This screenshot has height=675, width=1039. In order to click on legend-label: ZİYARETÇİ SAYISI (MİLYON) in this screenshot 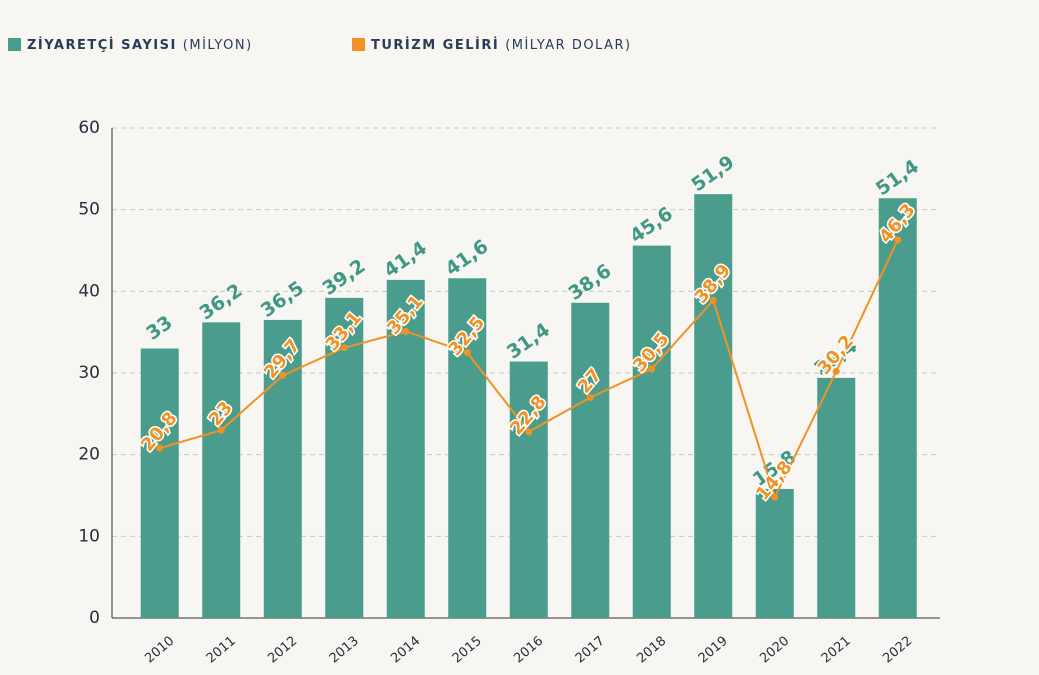, I will do `click(140, 45)`.